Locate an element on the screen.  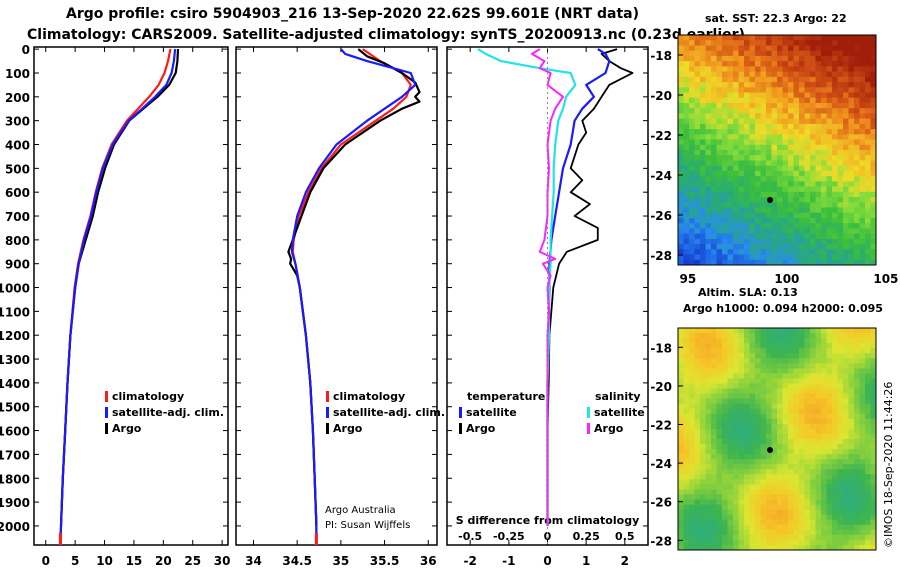
sst-y-tick-label: -20 is located at coordinates (661, 96).